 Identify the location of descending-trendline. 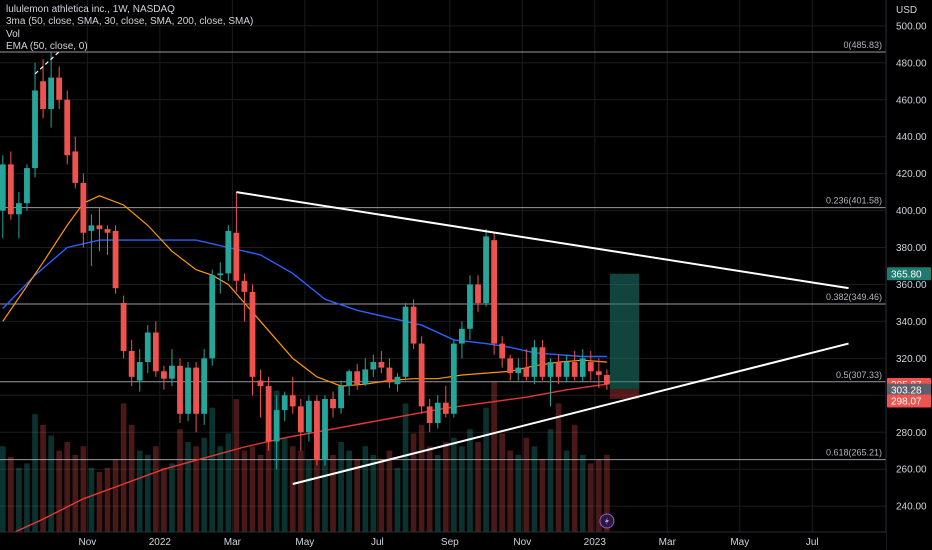
(542, 240).